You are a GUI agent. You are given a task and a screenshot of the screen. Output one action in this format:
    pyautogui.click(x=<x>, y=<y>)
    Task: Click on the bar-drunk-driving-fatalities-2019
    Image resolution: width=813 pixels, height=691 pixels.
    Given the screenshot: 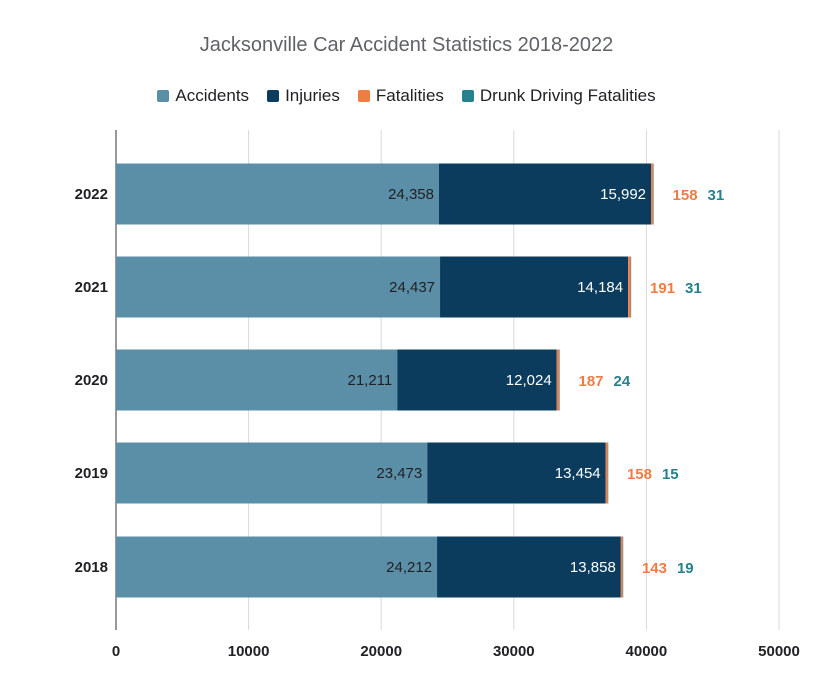 What is the action you would take?
    pyautogui.click(x=608, y=473)
    